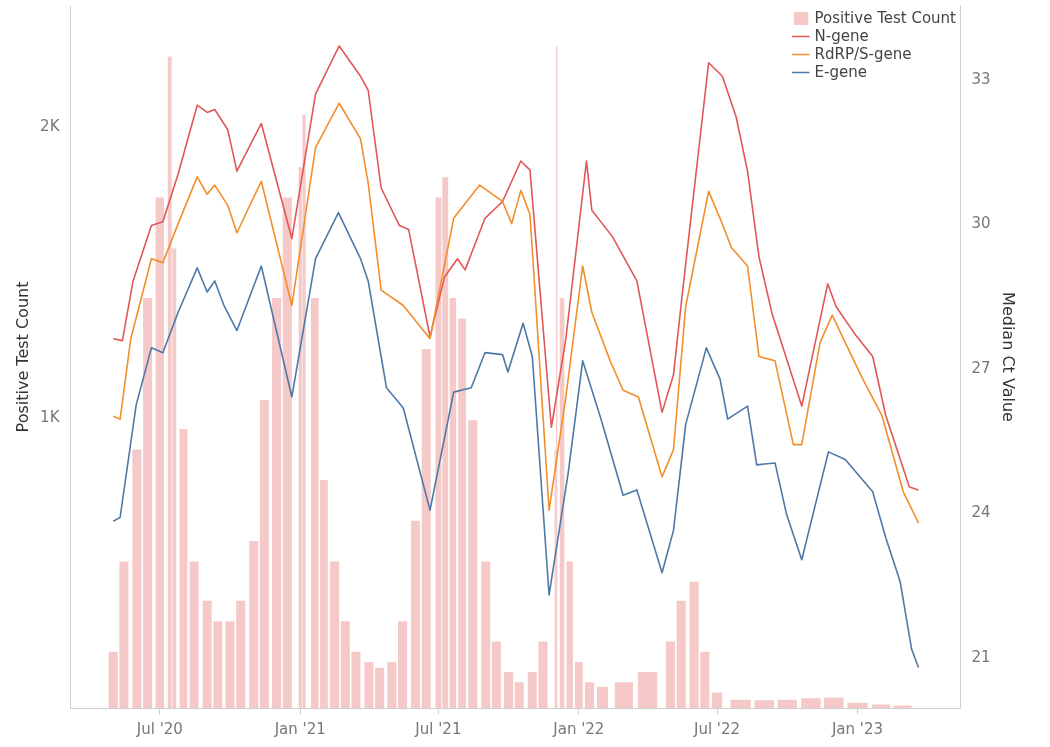 Image resolution: width=1050 pixels, height=747 pixels. Describe the element at coordinates (981, 78) in the screenshot. I see `y2-tick-label: 33` at that location.